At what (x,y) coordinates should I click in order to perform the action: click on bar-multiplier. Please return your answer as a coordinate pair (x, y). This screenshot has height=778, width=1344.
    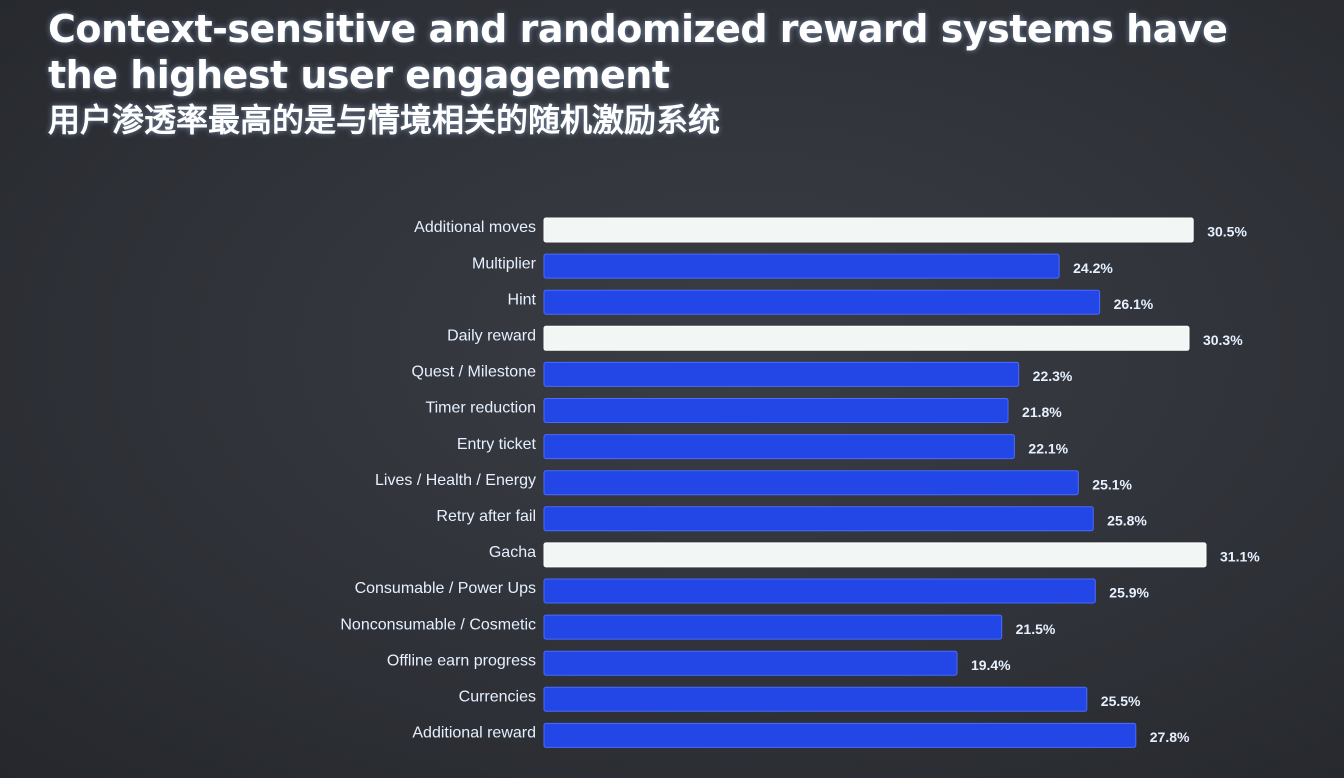
    Looking at the image, I should click on (801, 266).